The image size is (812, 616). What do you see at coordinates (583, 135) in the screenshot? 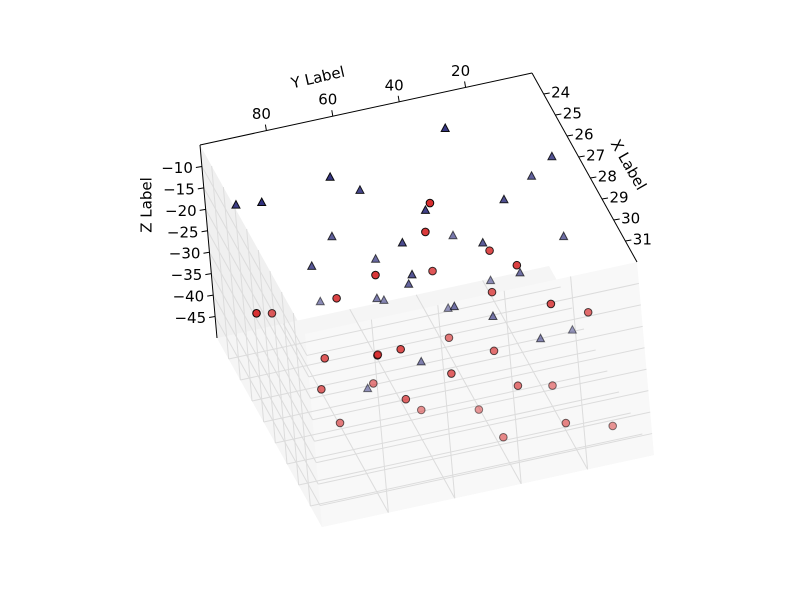
I see `x-tick-label: 26` at bounding box center [583, 135].